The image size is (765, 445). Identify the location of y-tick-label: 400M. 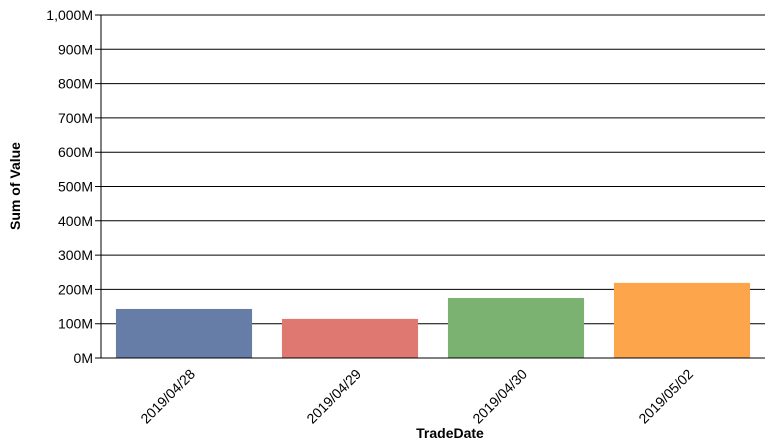
(75, 221).